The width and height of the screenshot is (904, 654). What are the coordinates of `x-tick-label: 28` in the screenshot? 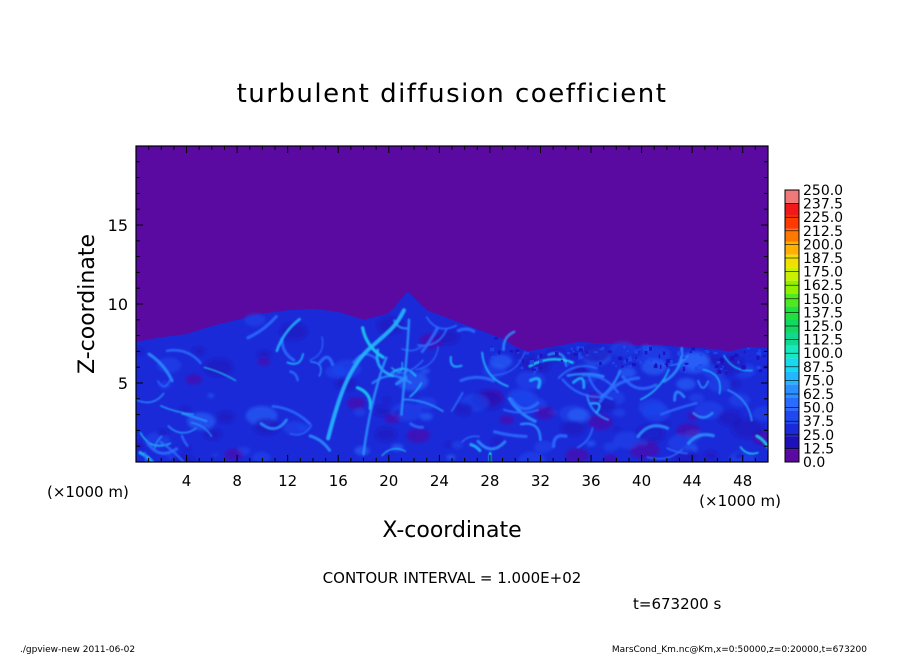 It's located at (489, 481).